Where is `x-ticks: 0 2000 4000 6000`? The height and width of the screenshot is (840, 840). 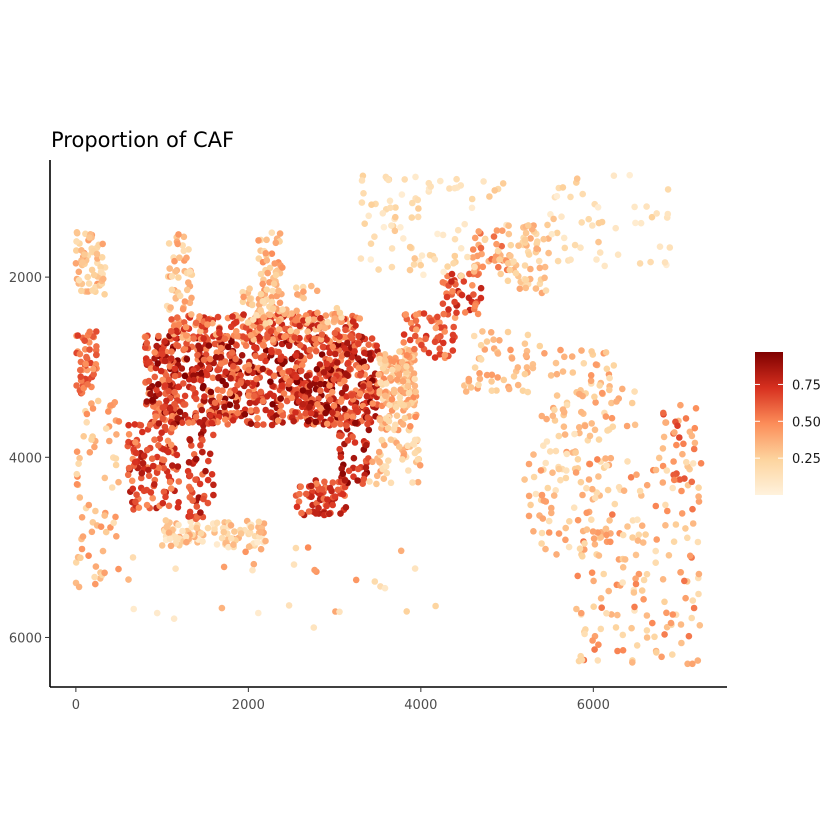
x-ticks: 0 2000 4000 6000 is located at coordinates (341, 700).